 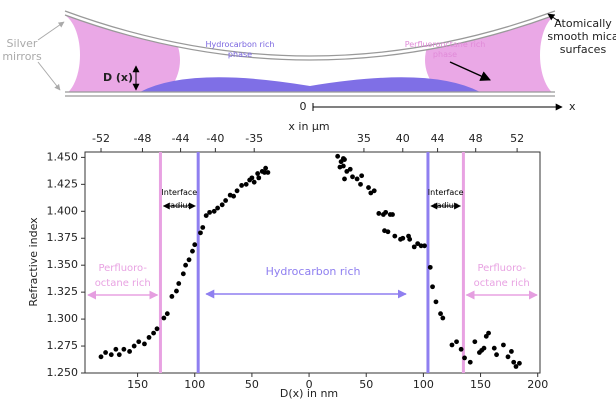 What do you see at coordinates (63, 318) in the screenshot?
I see `y-tick-label: 1.300` at bounding box center [63, 318].